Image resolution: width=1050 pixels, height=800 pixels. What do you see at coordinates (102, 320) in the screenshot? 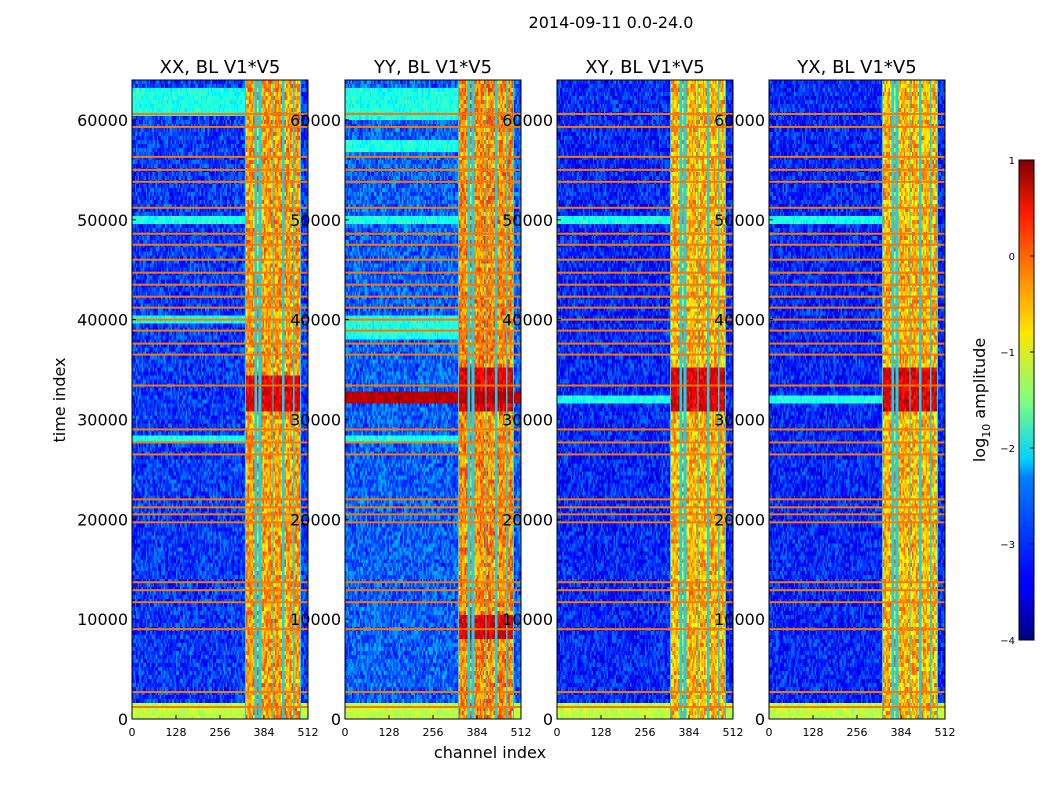
I see `y-tick-label: 40000` at bounding box center [102, 320].